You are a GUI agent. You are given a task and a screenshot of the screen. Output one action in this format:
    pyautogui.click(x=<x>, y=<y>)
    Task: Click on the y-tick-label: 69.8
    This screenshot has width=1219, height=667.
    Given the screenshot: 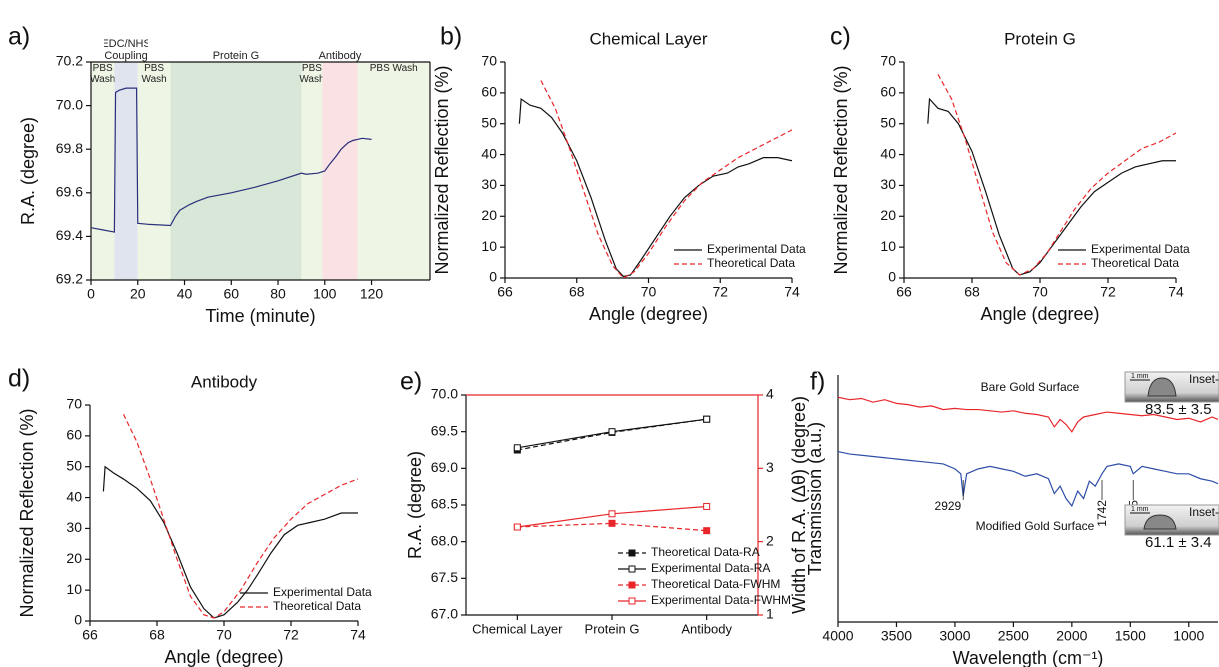 What is the action you would take?
    pyautogui.click(x=69, y=148)
    